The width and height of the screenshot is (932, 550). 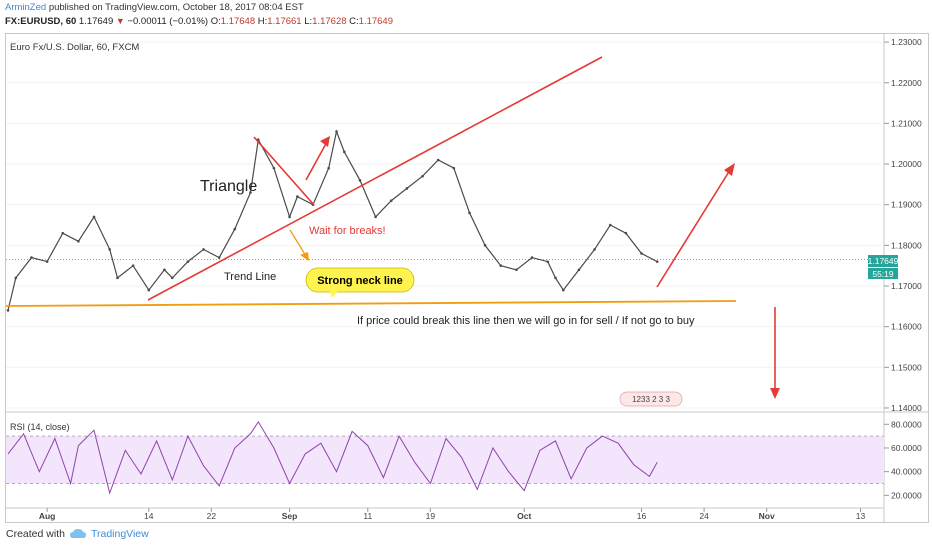 What do you see at coordinates (906, 448) in the screenshot?
I see `rsi-tick-label: 60.0000` at bounding box center [906, 448].